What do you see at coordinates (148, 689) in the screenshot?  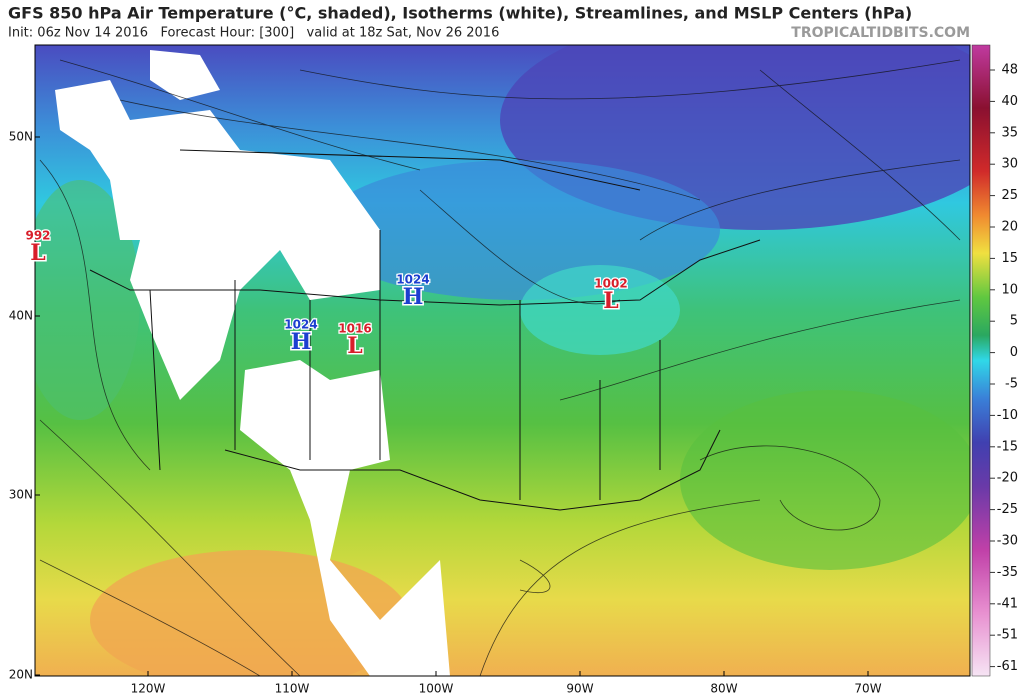 I see `longitude-label: 120W` at bounding box center [148, 689].